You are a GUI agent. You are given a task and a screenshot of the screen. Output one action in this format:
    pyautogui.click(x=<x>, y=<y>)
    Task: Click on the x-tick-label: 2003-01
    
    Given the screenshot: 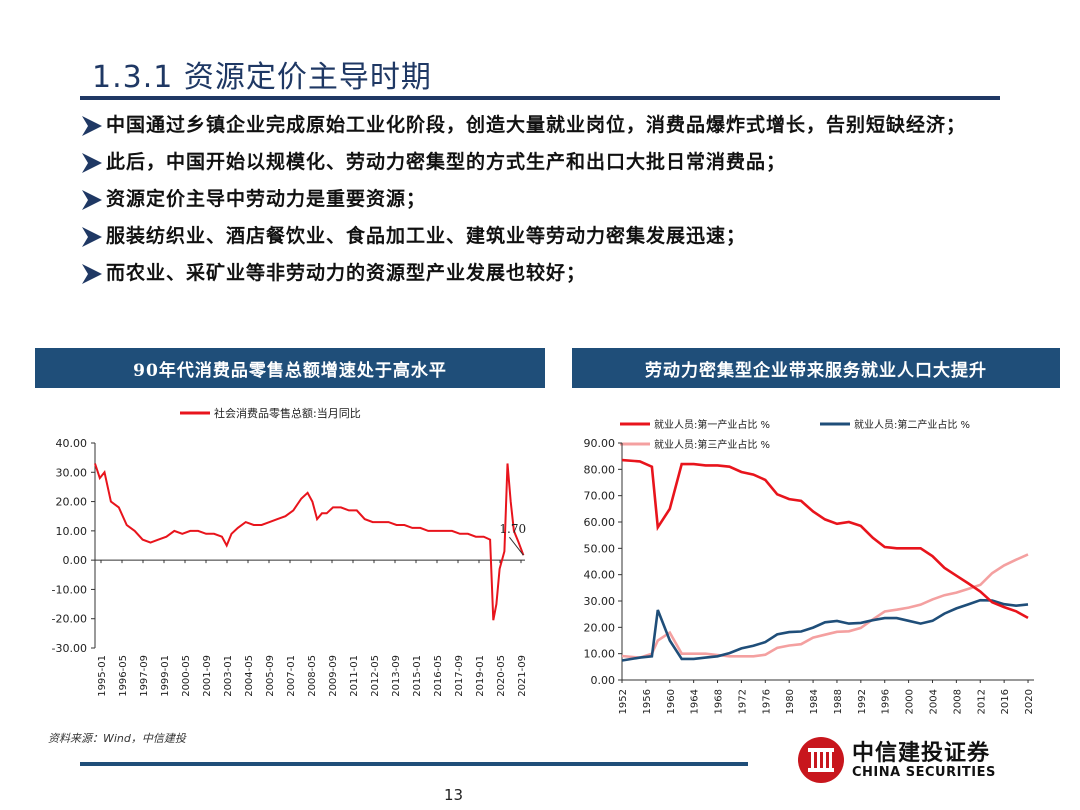 What is the action you would take?
    pyautogui.click(x=228, y=676)
    